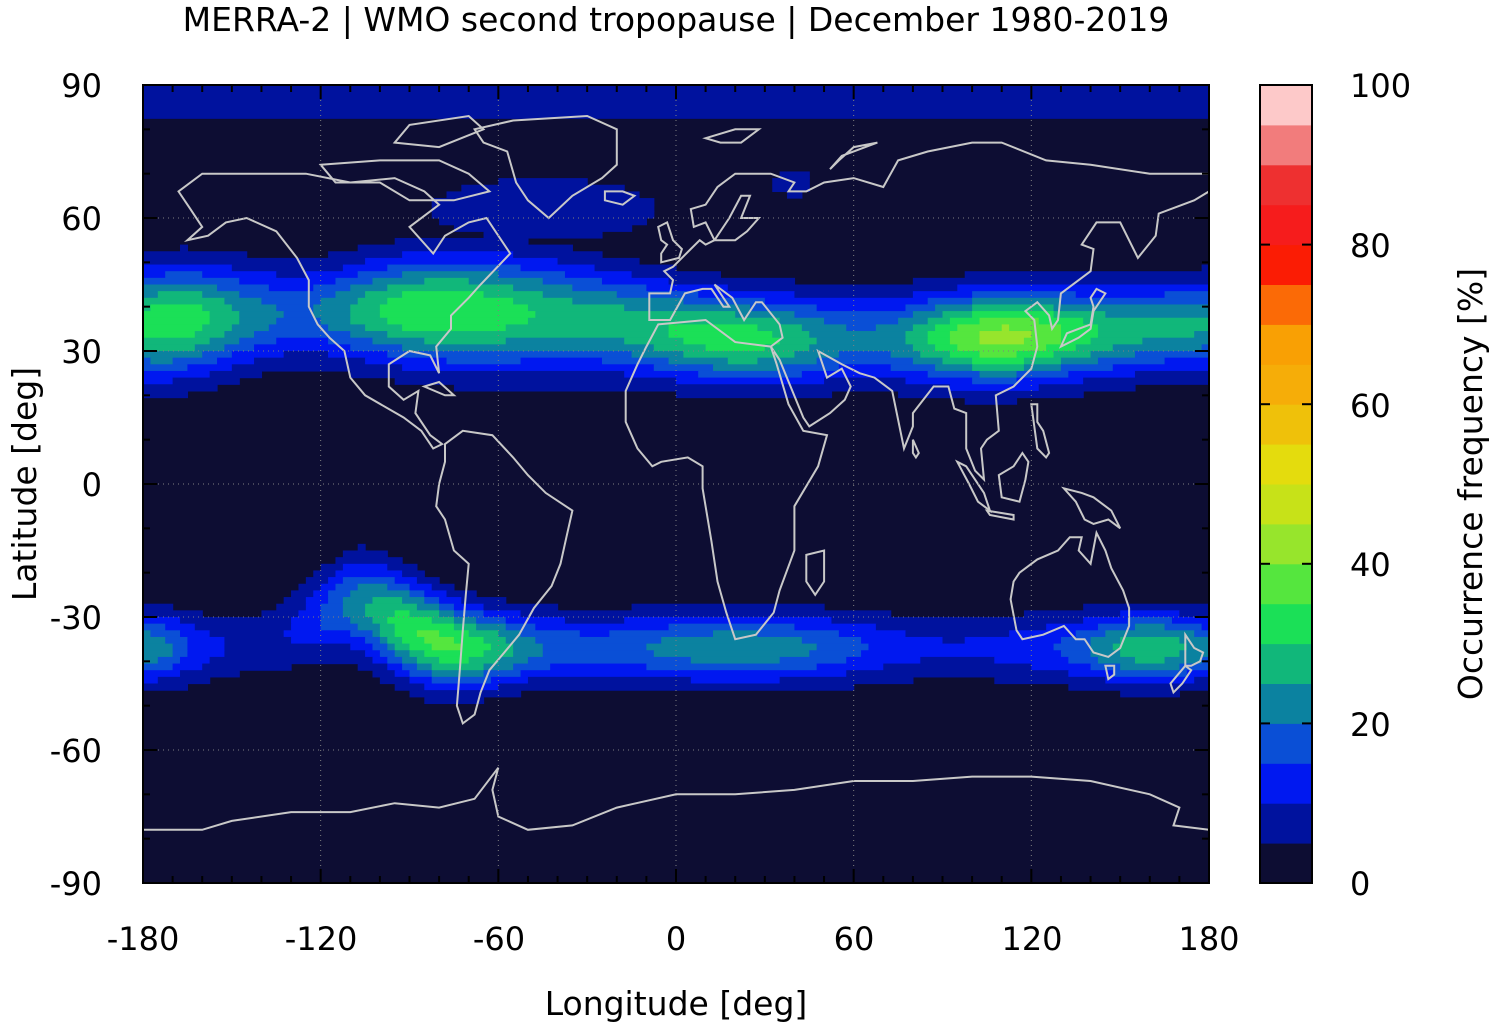 The height and width of the screenshot is (1029, 1495). I want to click on colorbar-tick-label: 0, so click(1360, 884).